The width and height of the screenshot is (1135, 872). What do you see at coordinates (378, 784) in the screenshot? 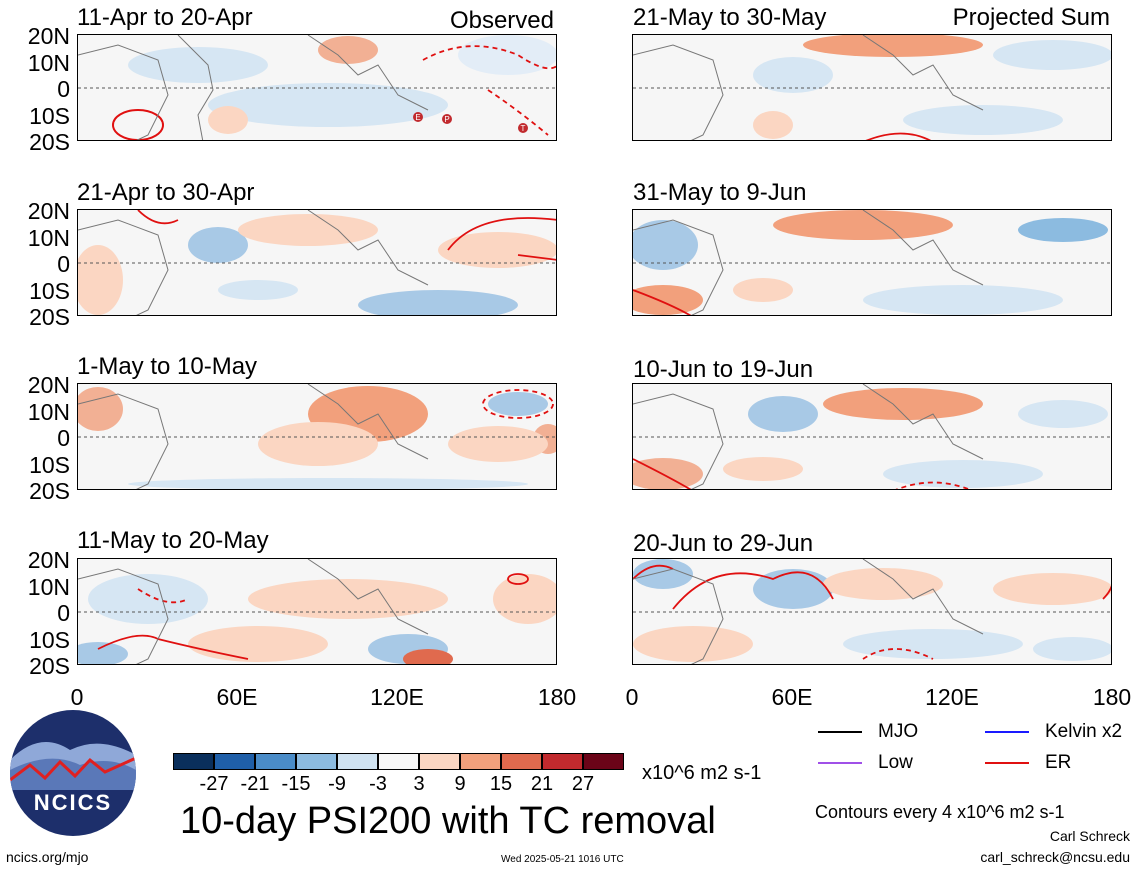
I see `colorbar-tick-label: -3` at bounding box center [378, 784].